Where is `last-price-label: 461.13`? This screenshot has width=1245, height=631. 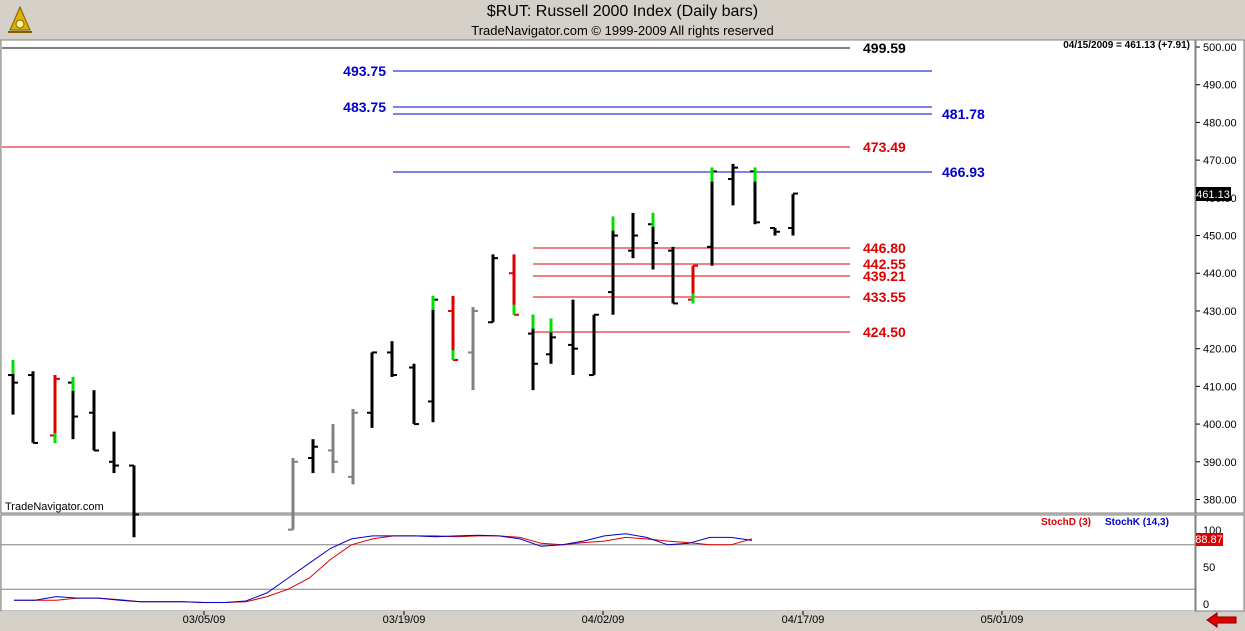
last-price-label: 461.13 is located at coordinates (1213, 195).